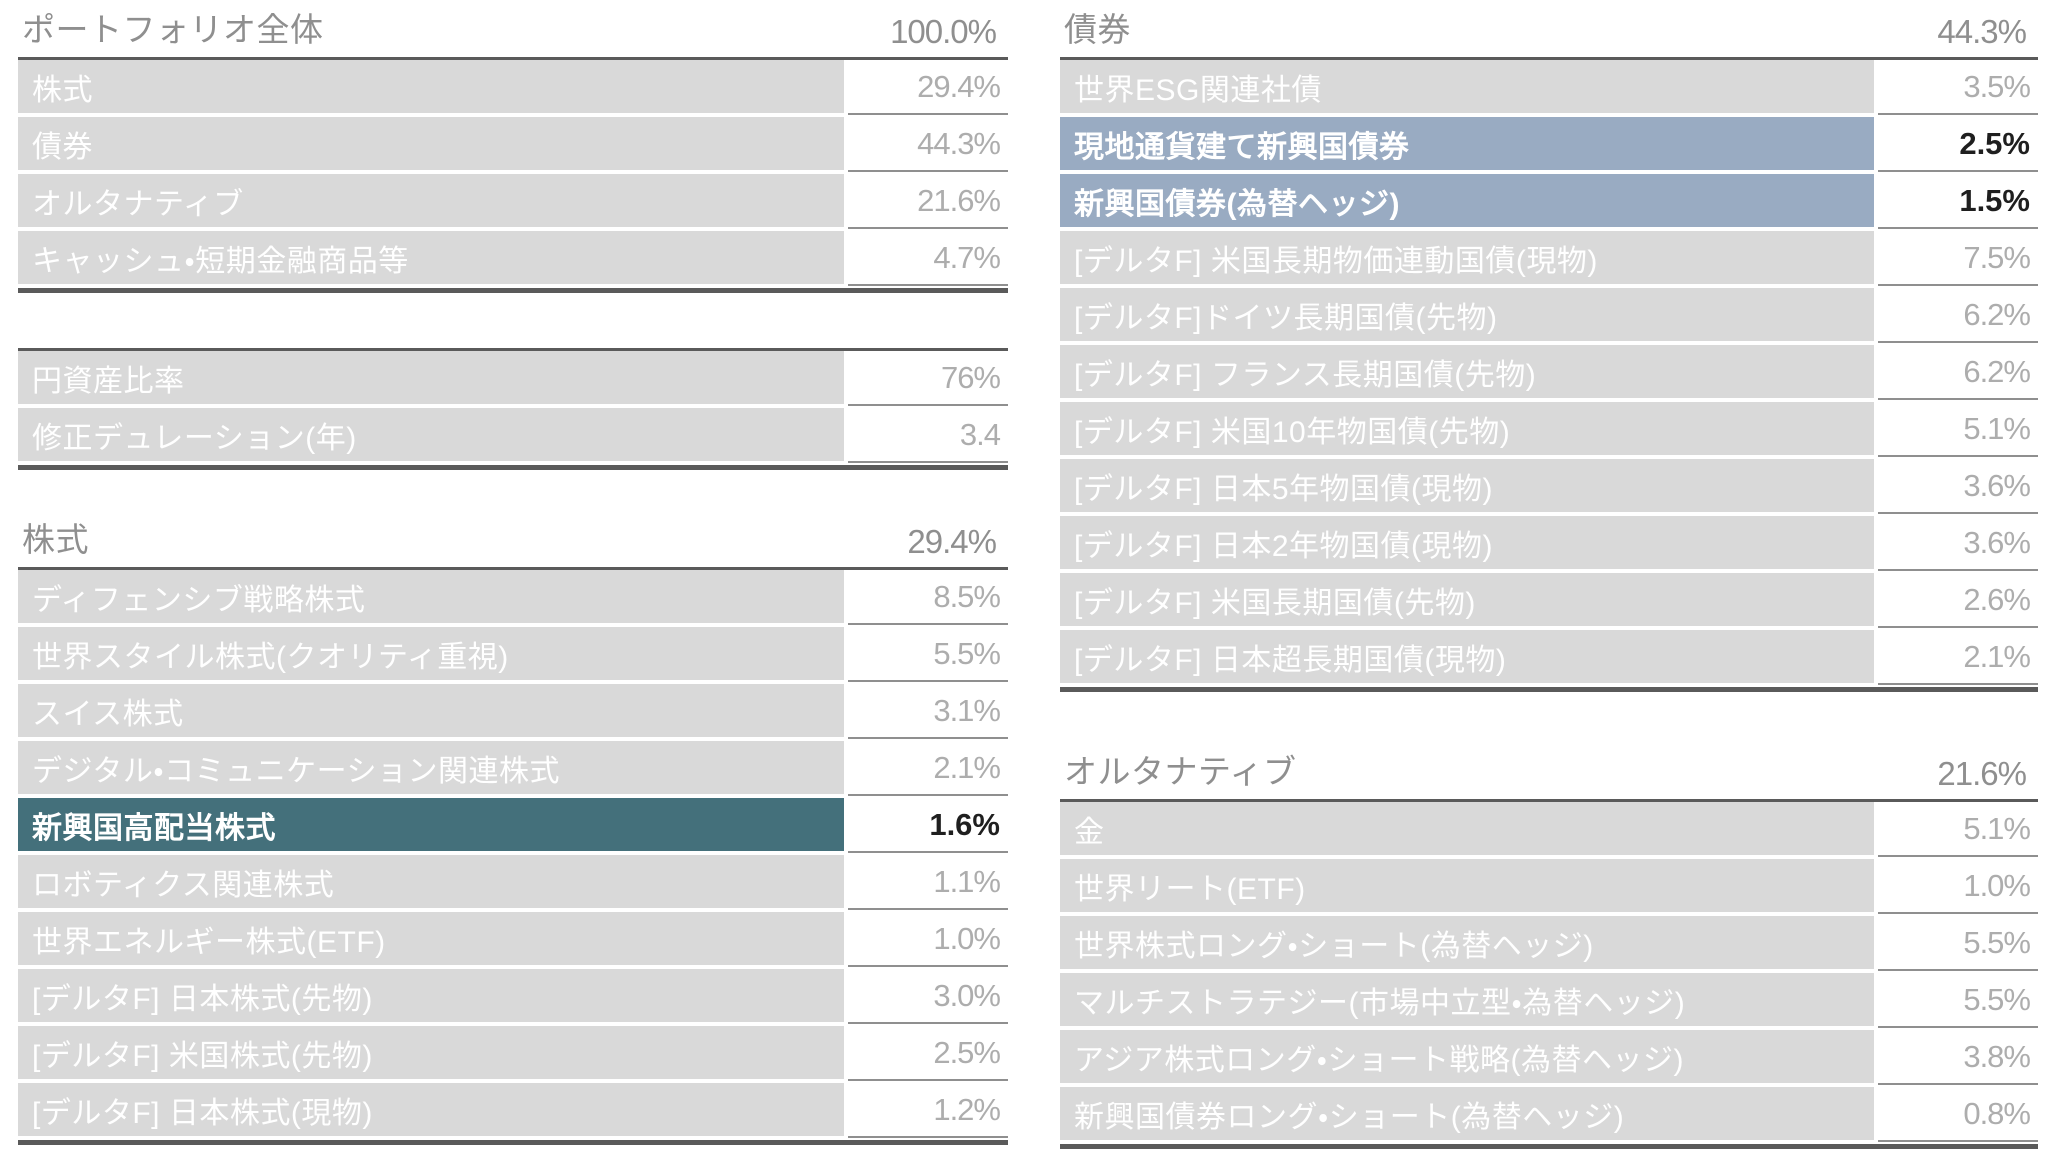 The height and width of the screenshot is (1164, 2048). I want to click on row-label: 新興国高配当株式, so click(431, 824).